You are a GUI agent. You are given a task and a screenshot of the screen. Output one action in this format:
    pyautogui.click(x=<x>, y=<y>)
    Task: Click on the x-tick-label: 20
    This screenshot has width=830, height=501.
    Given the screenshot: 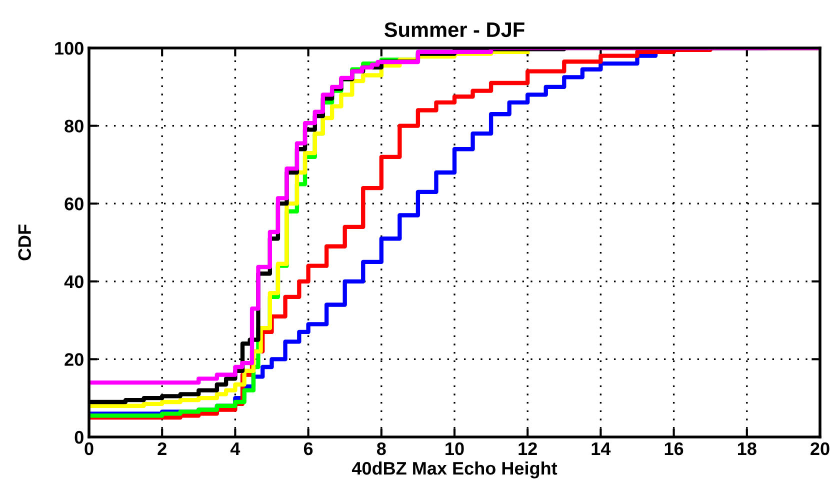 What is the action you would take?
    pyautogui.click(x=820, y=449)
    